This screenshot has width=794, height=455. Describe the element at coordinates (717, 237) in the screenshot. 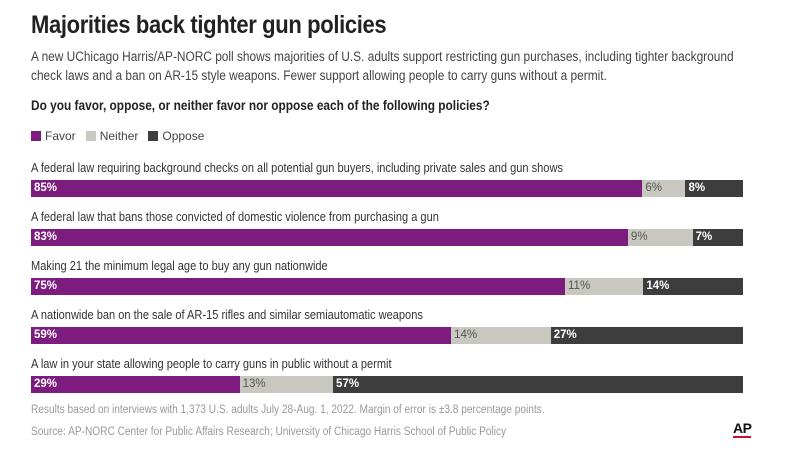

I see `bar-segment-oppose: 7%` at that location.